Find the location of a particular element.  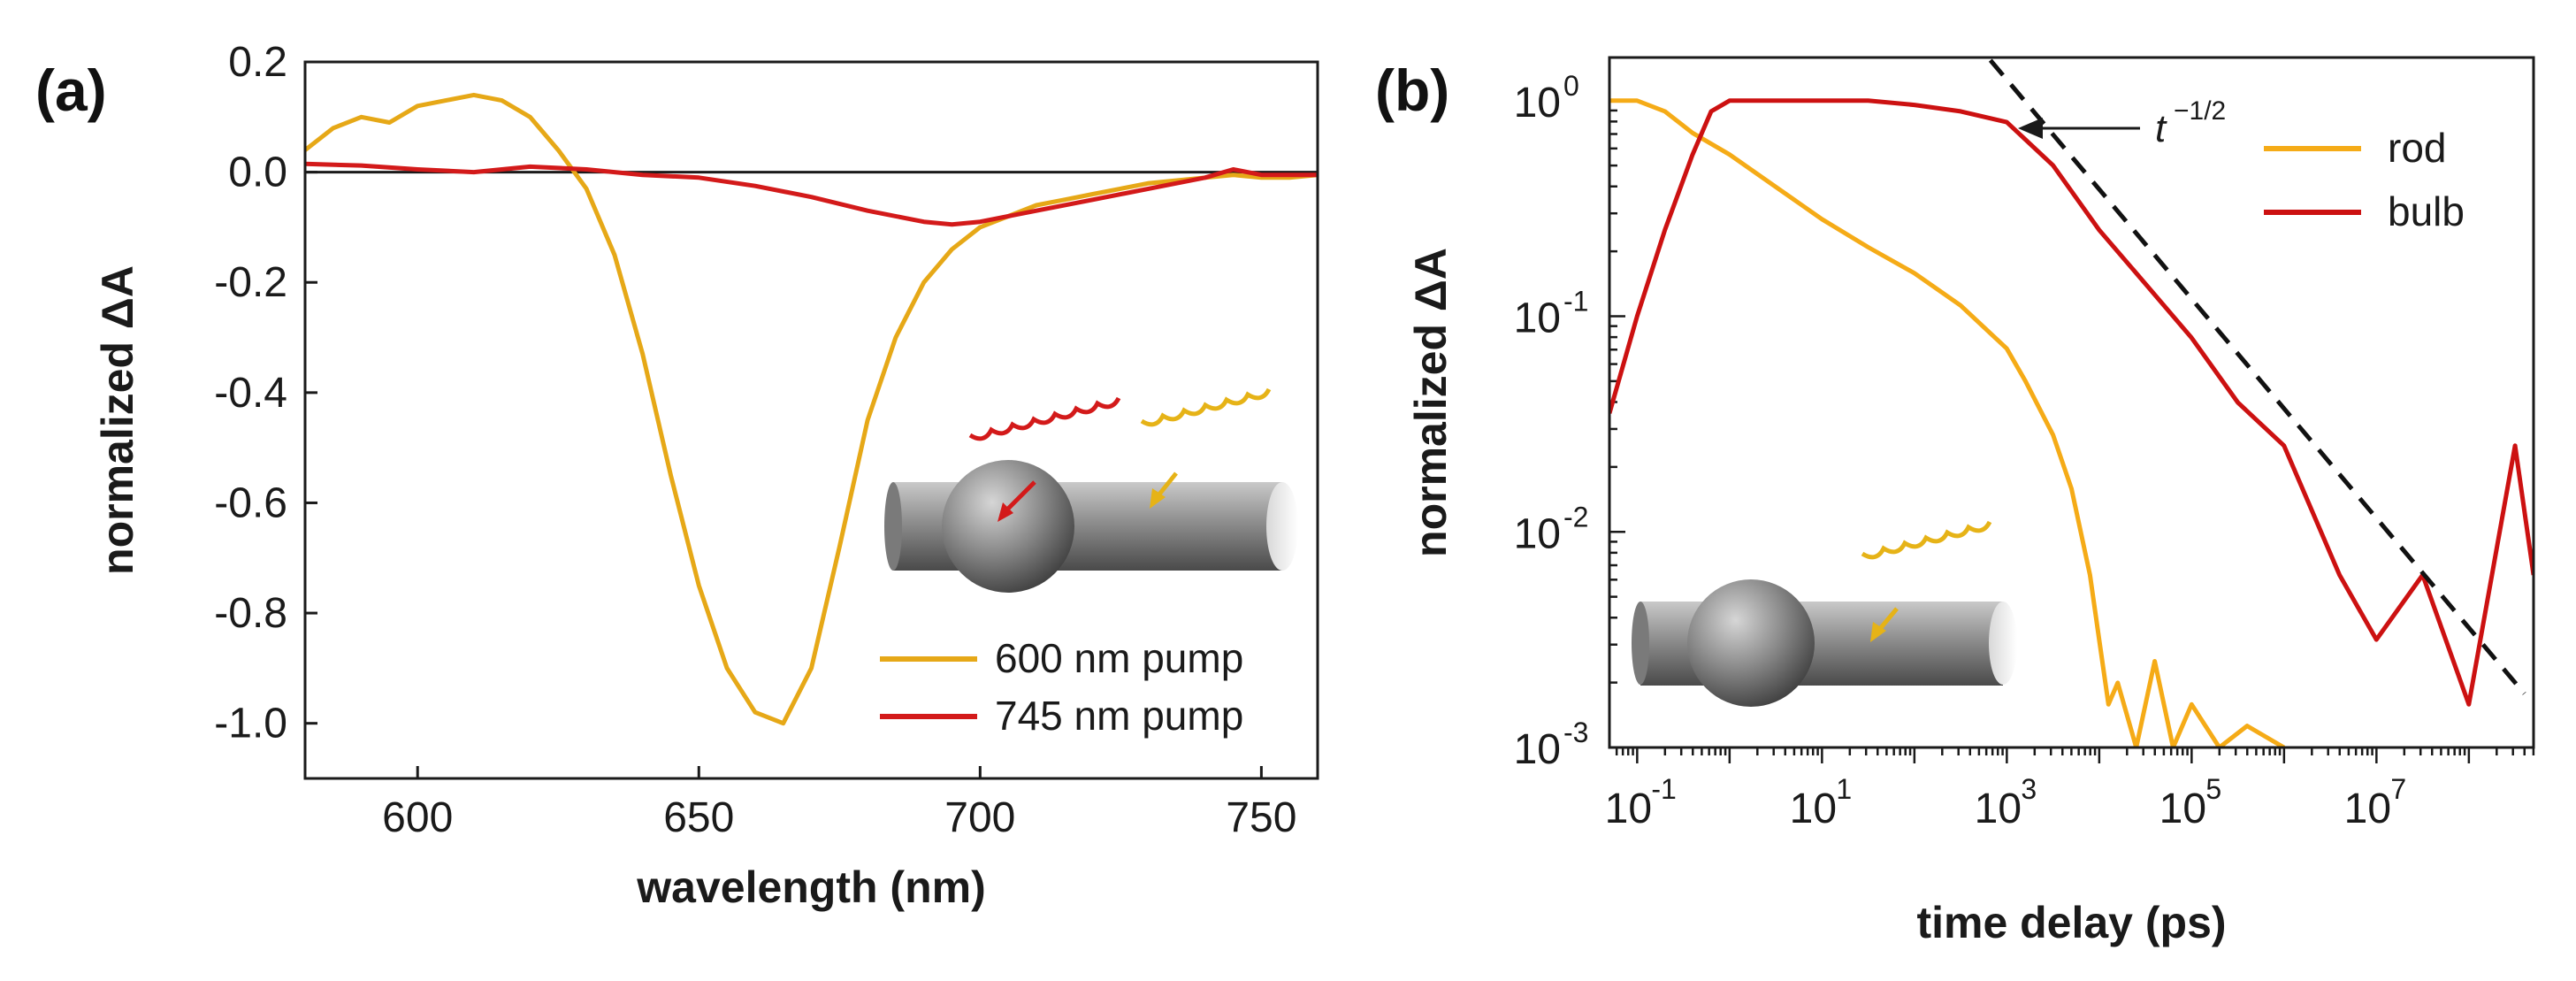

y-tick-label: -0.2 is located at coordinates (250, 282).